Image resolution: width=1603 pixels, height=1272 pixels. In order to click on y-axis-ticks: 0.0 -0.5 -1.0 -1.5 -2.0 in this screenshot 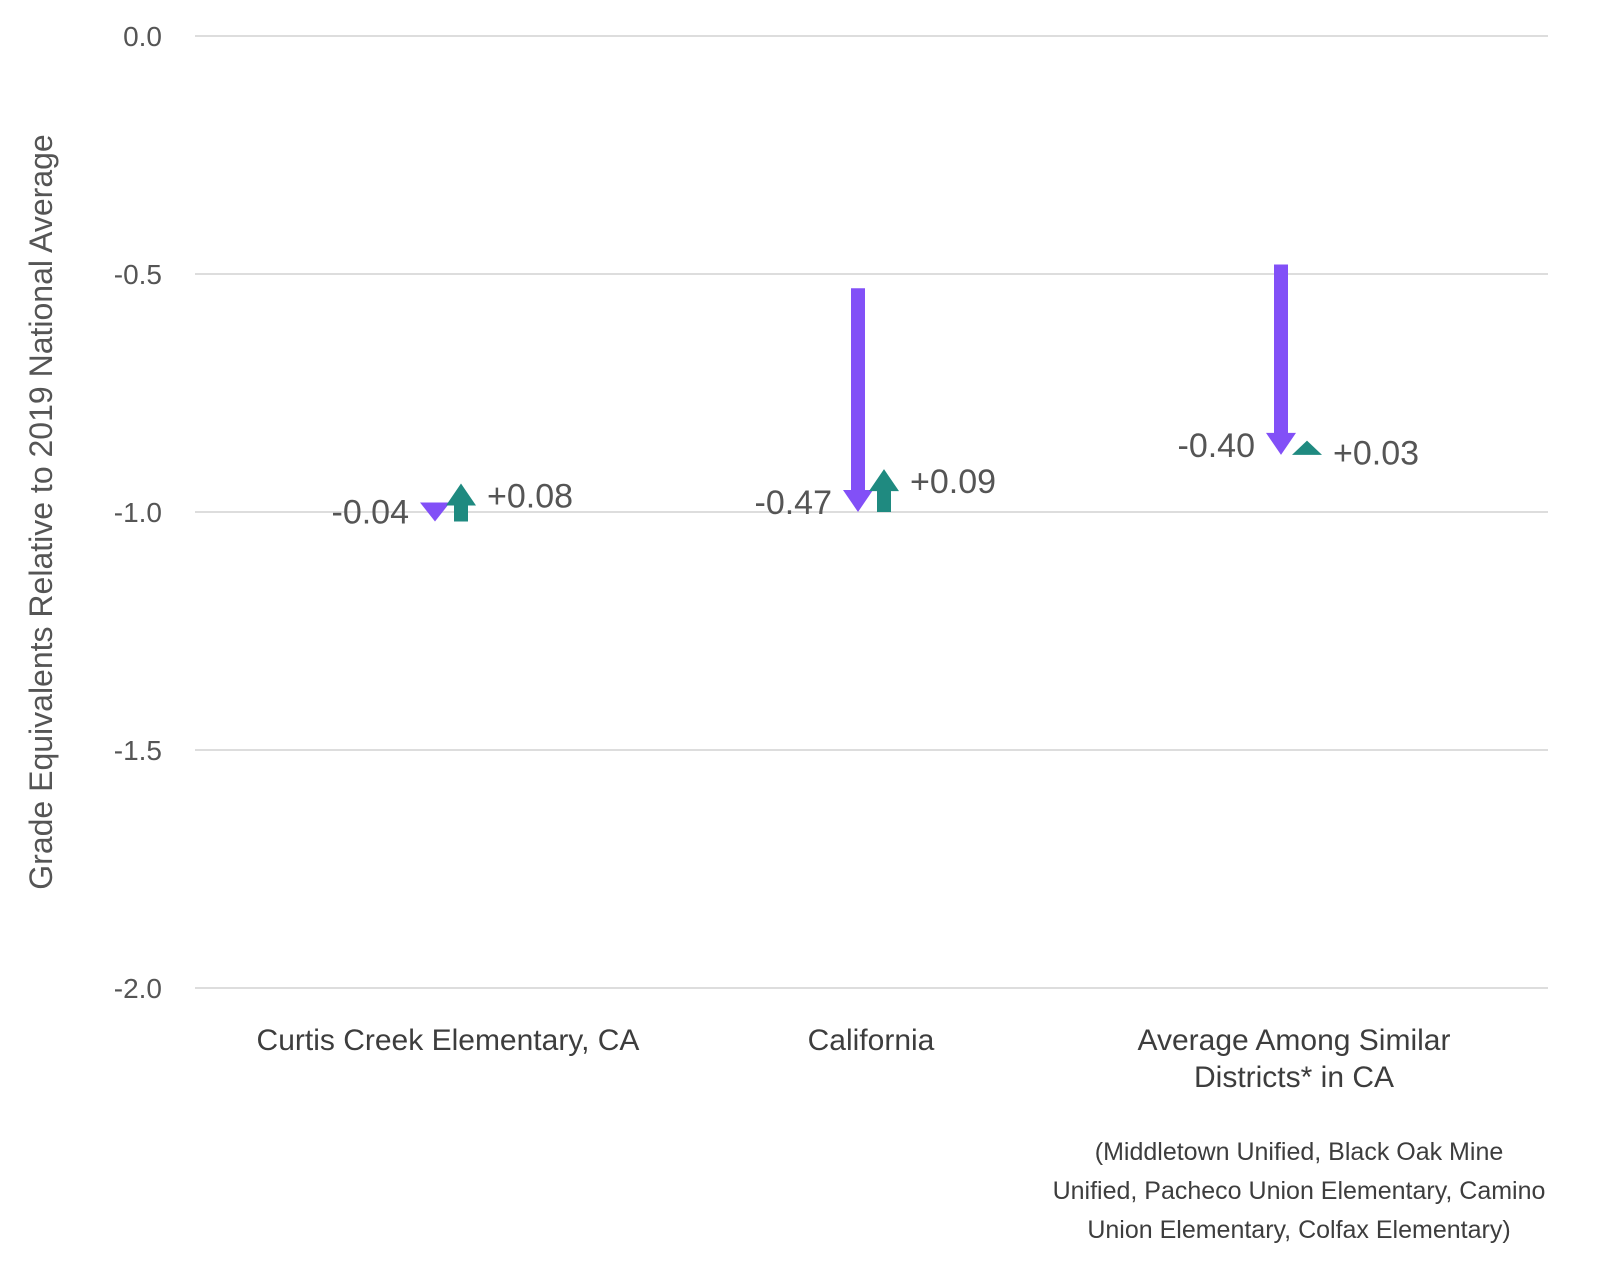, I will do `click(138, 512)`.